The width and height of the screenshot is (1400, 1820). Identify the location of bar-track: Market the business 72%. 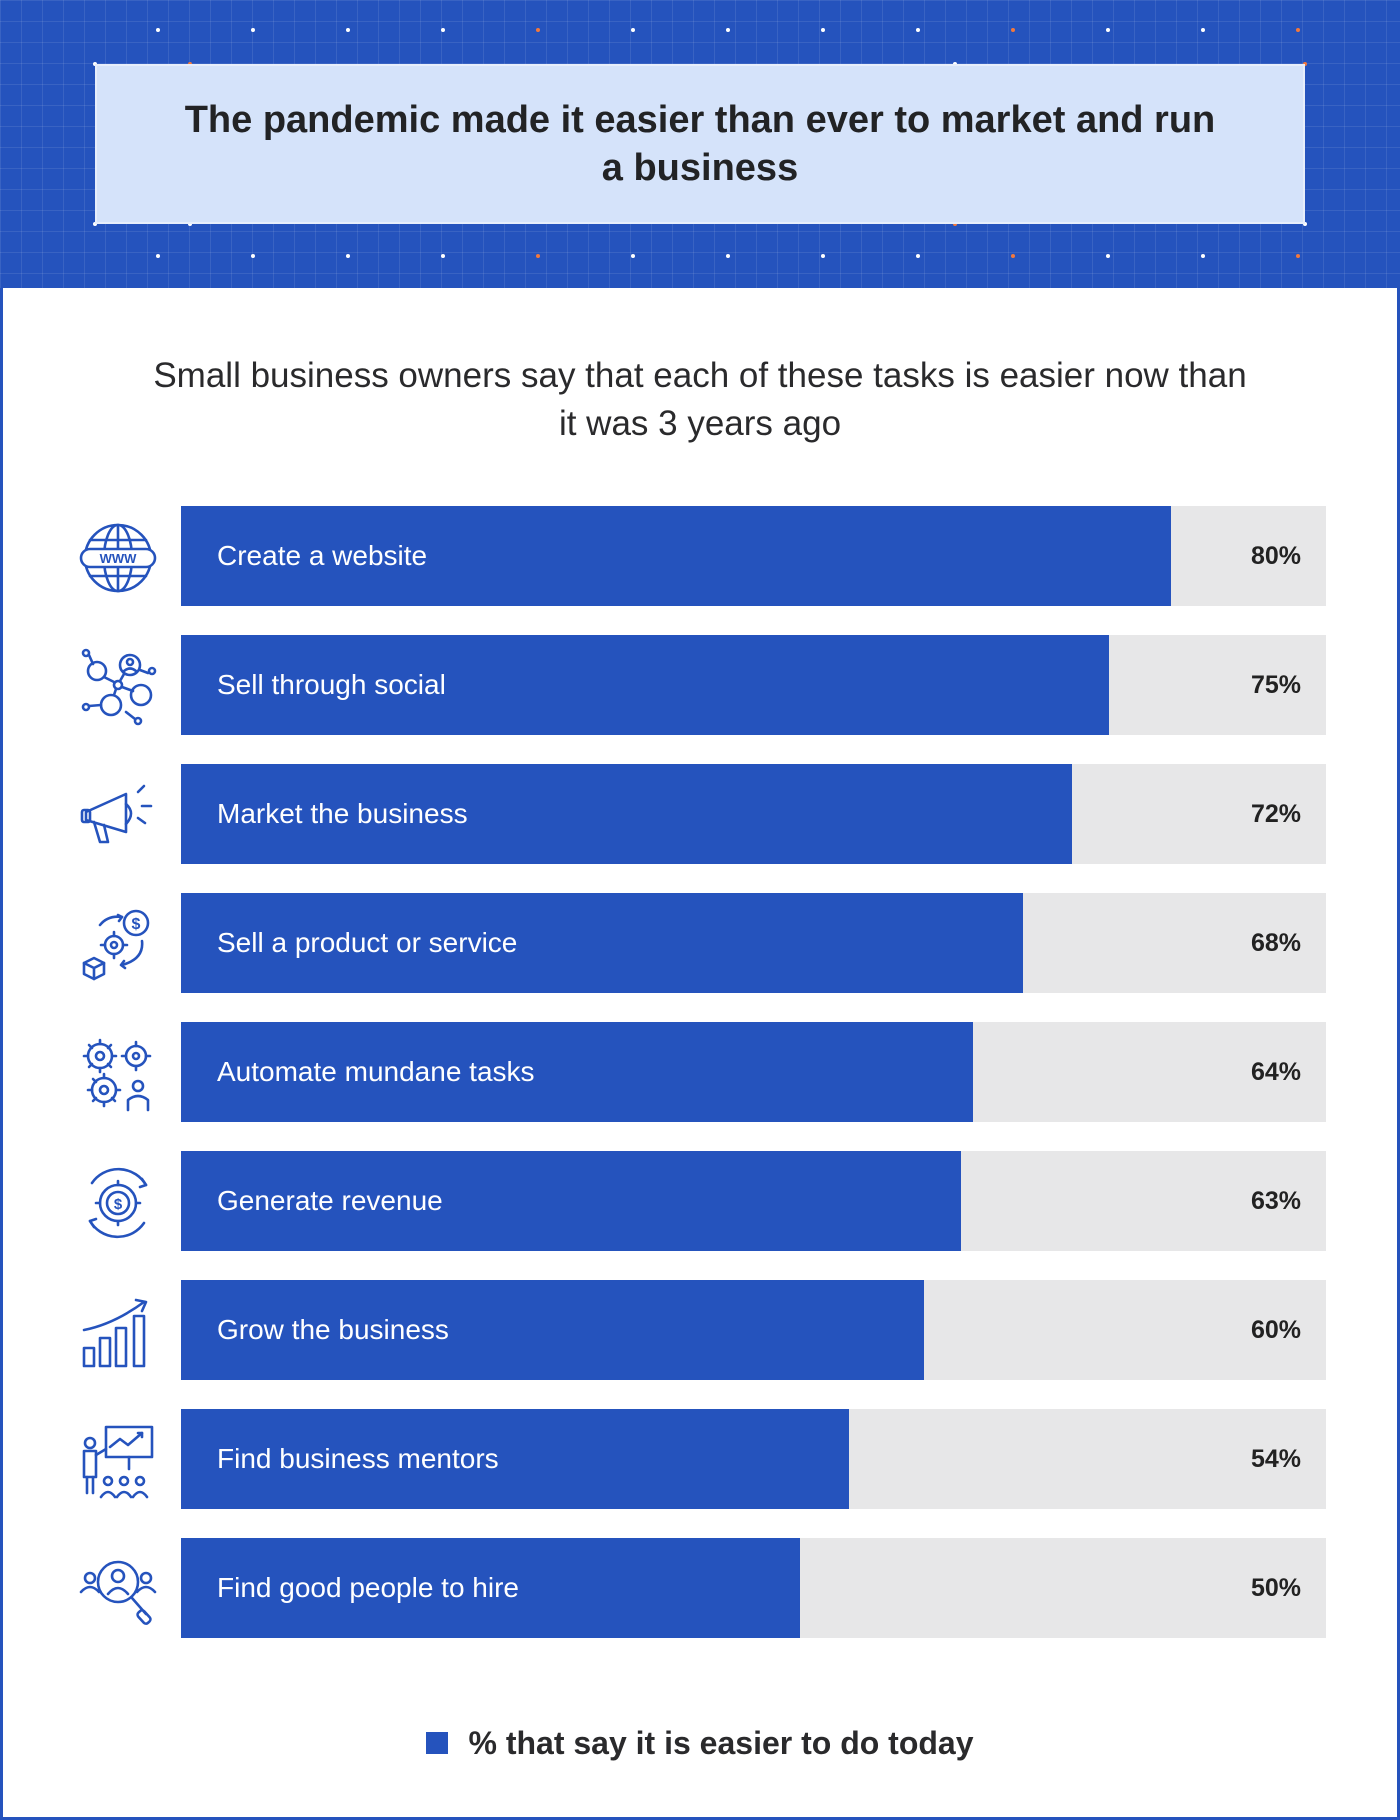
(753, 814).